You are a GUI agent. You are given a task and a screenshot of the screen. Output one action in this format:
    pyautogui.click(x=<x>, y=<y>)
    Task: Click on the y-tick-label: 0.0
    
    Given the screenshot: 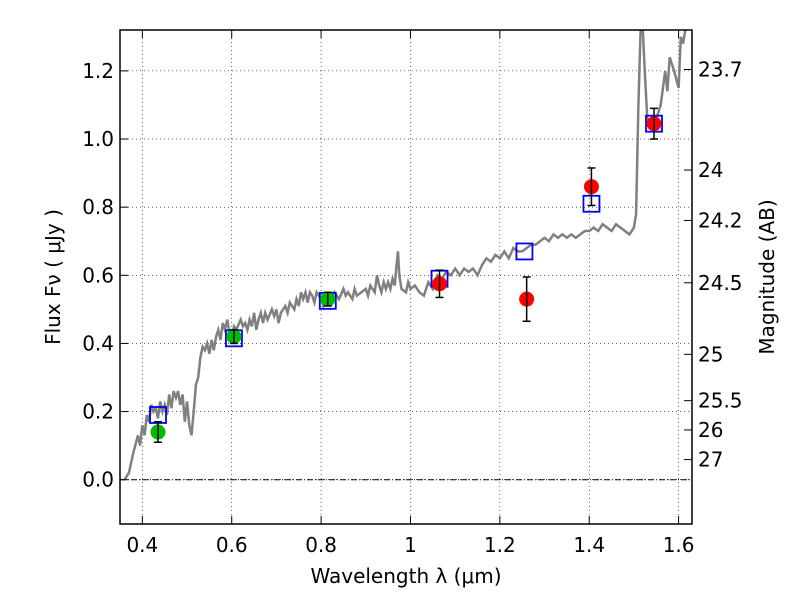 What is the action you would take?
    pyautogui.click(x=98, y=480)
    